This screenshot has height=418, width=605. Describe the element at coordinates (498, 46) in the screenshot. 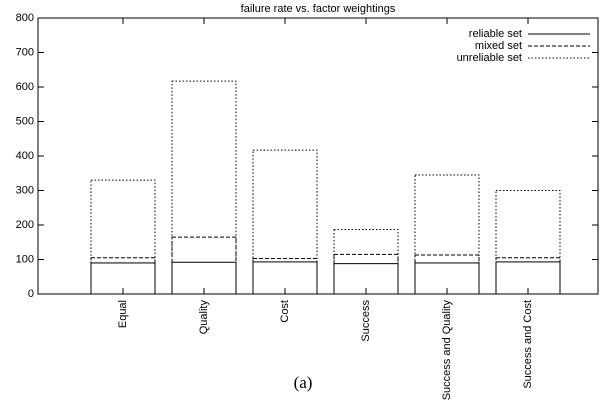

I see `legend-label: mixed set` at that location.